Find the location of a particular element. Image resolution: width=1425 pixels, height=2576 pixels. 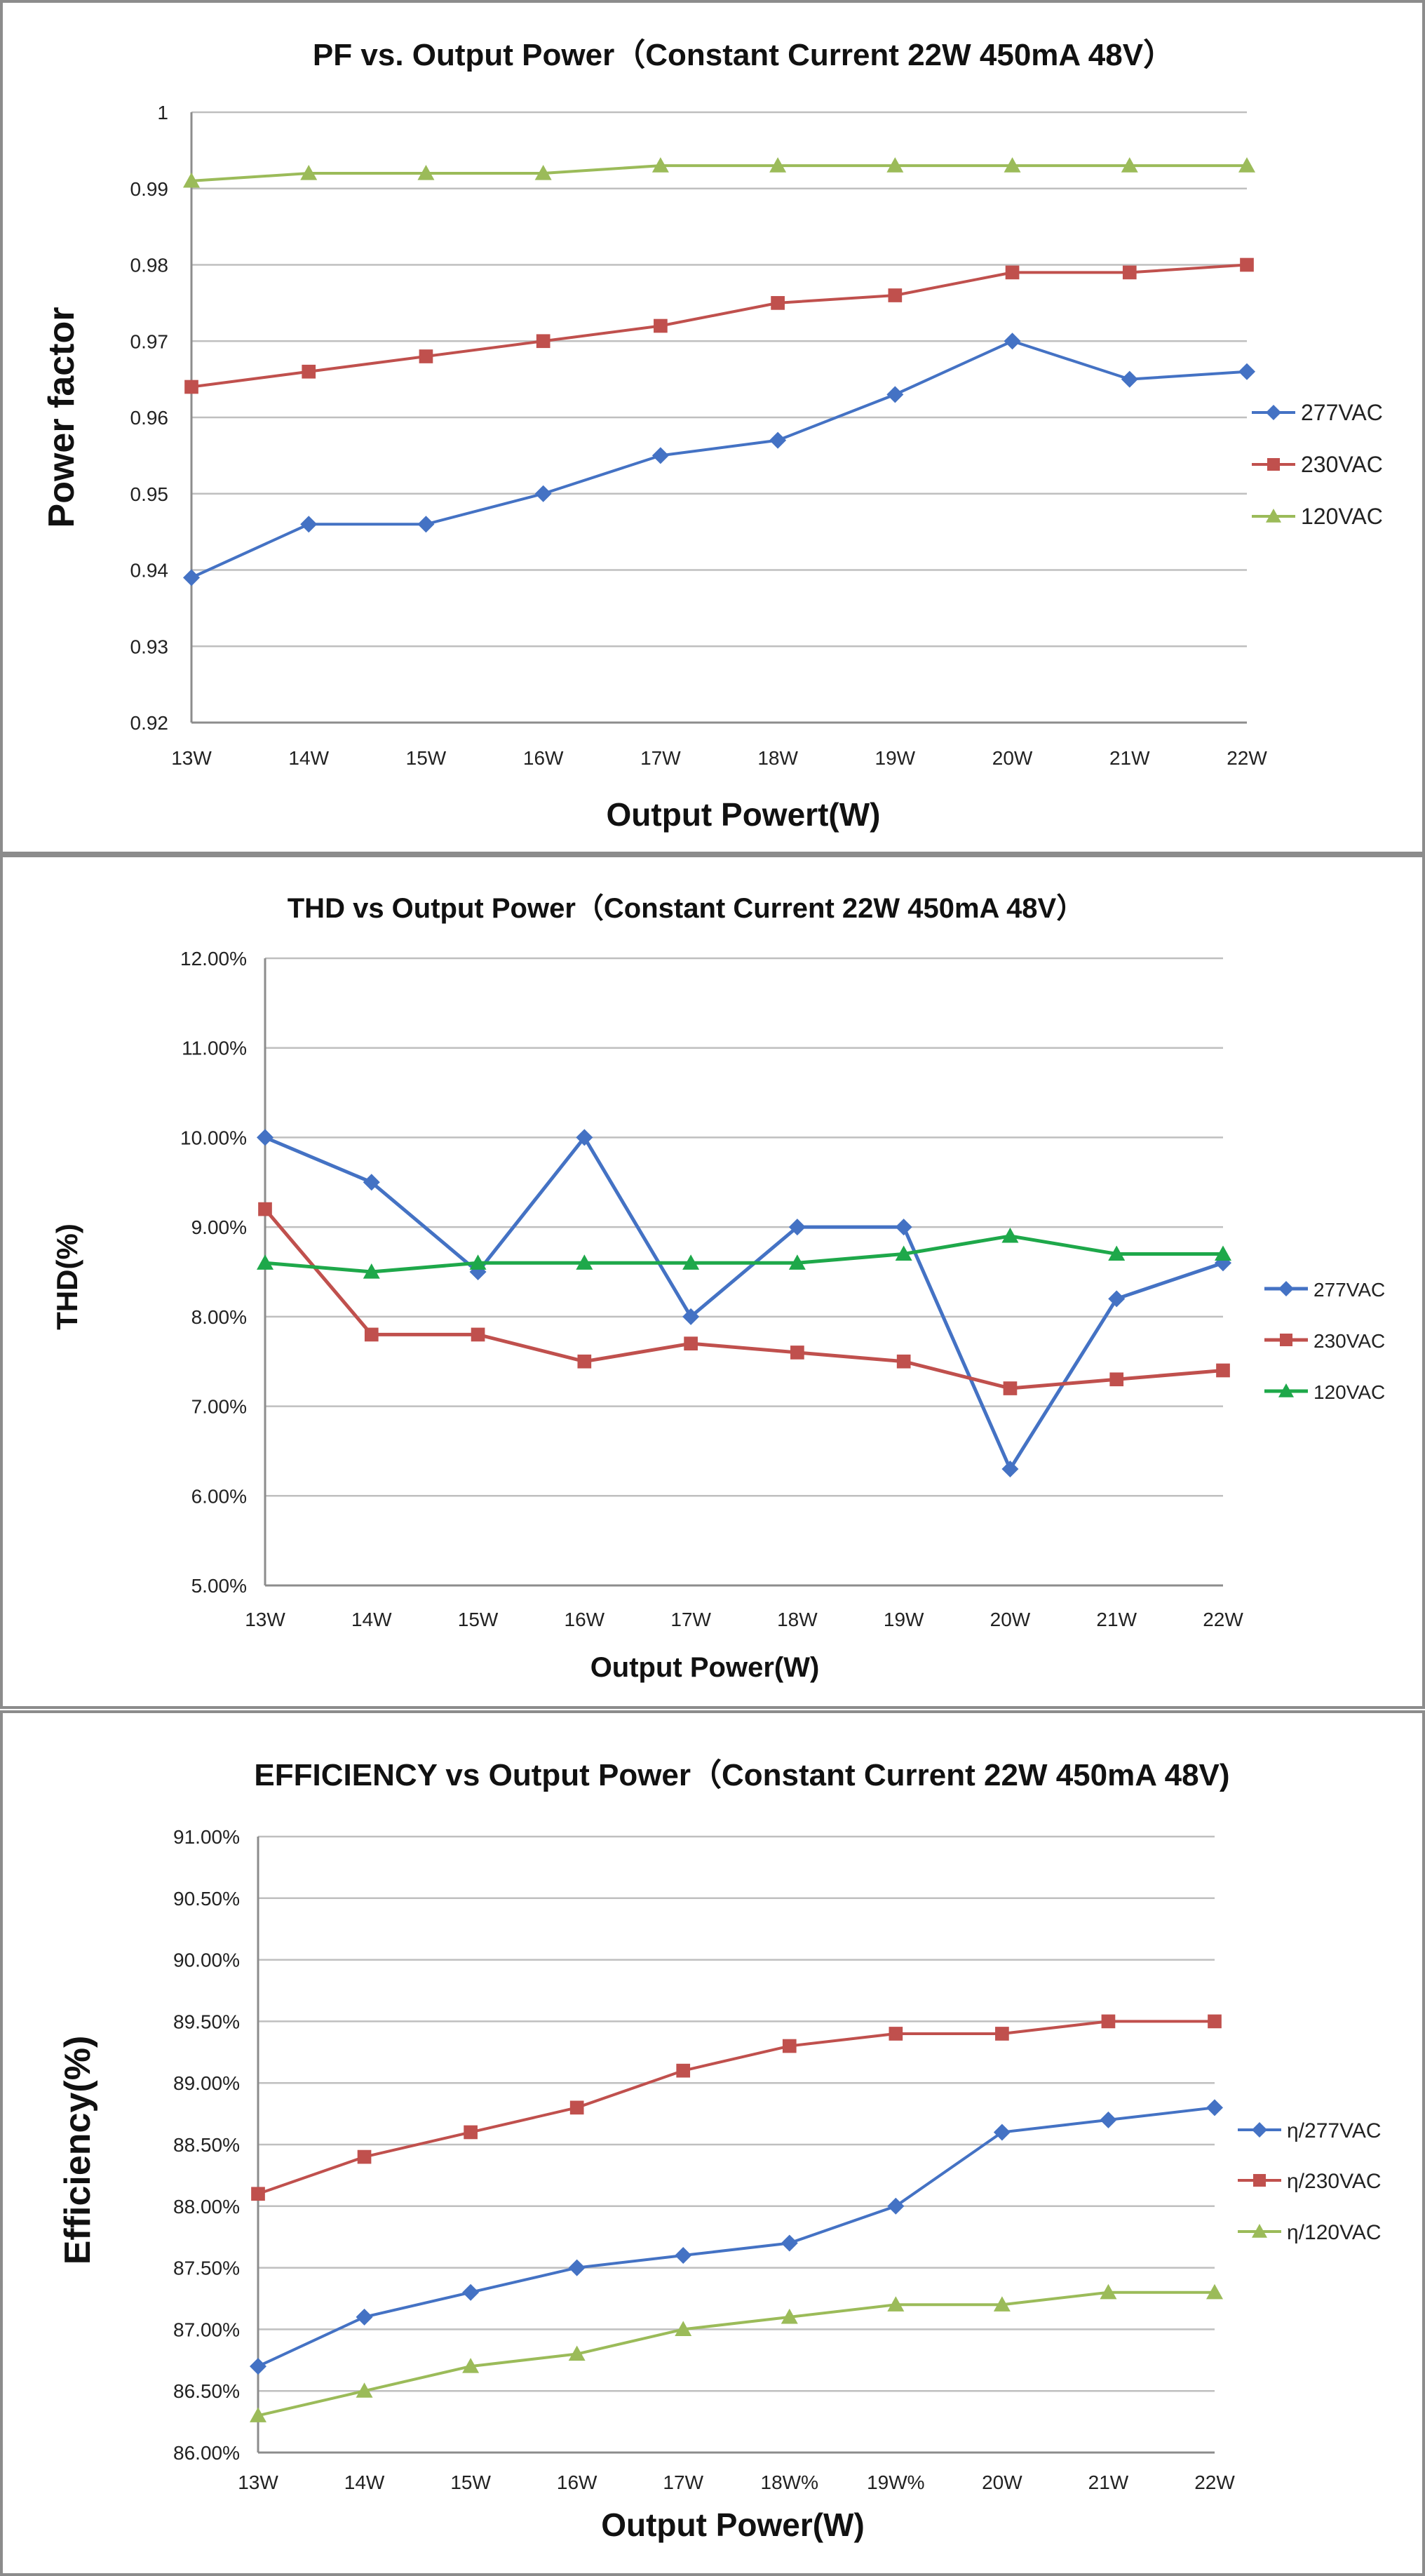

legend-label: 230VAC is located at coordinates (1342, 464).